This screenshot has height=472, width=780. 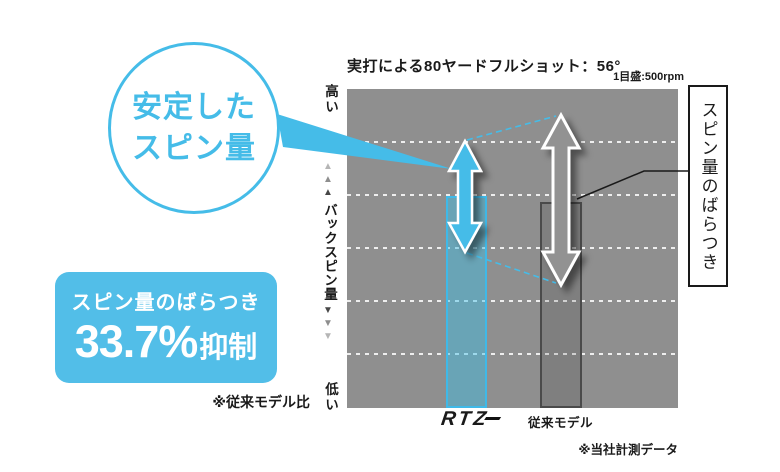 I want to click on reduction-badge: スピン量のばらつき 33.7% 抑制, so click(x=166, y=327).